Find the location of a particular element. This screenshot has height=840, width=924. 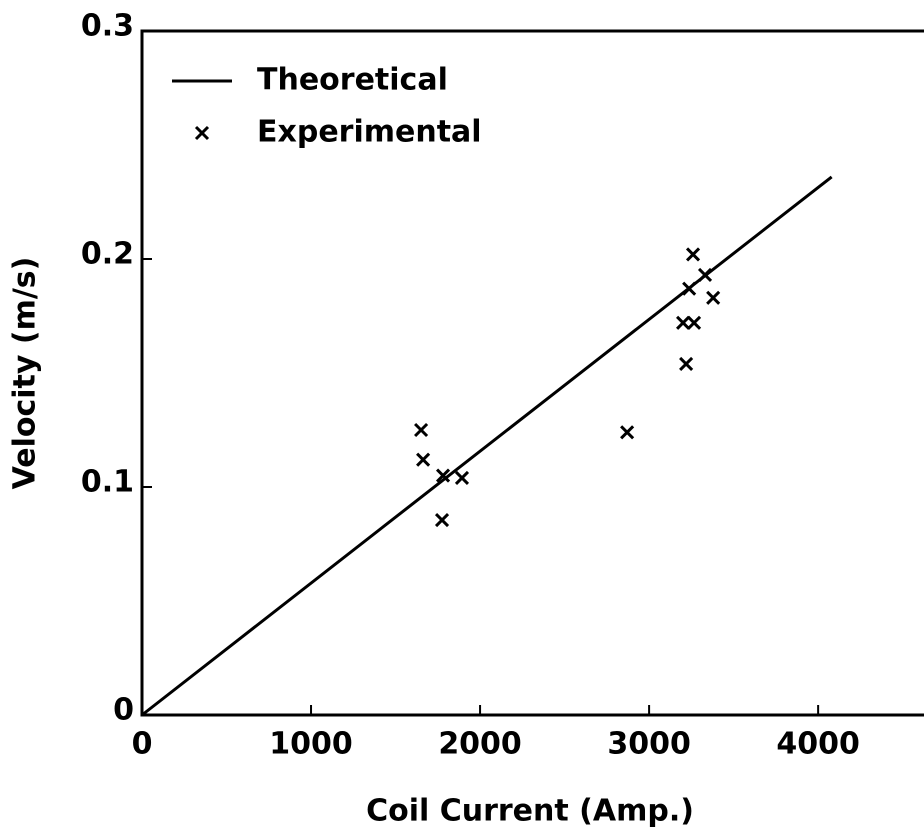

x-tick-label: 2000 is located at coordinates (480, 744).